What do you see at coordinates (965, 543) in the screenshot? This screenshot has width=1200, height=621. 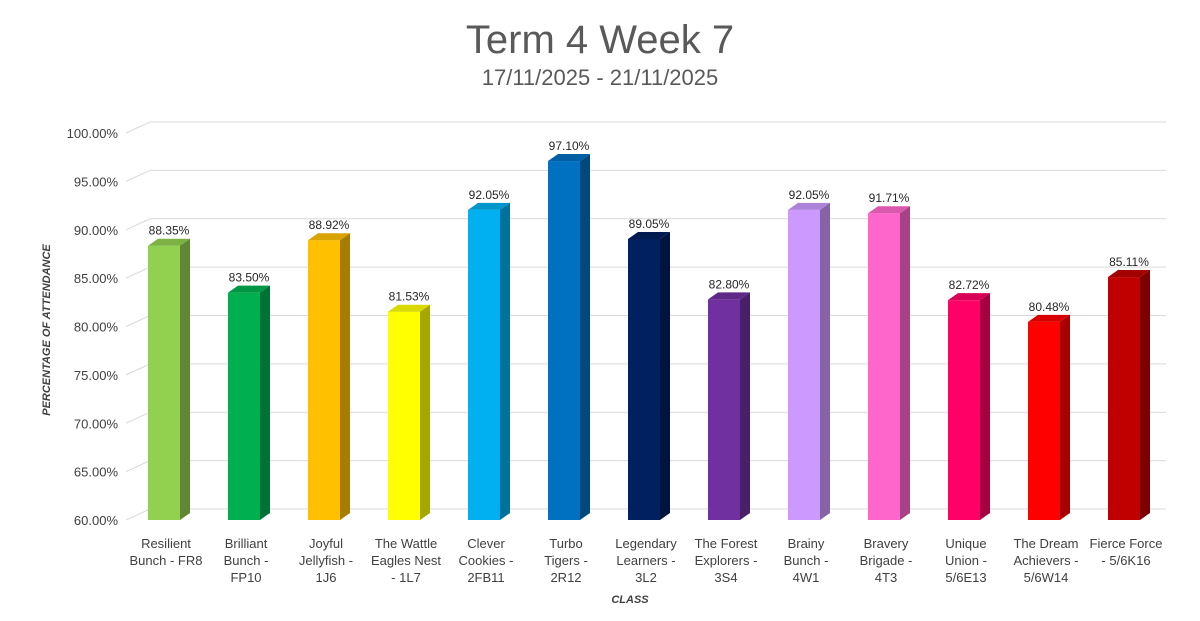 I see `category-label-line: Unique` at bounding box center [965, 543].